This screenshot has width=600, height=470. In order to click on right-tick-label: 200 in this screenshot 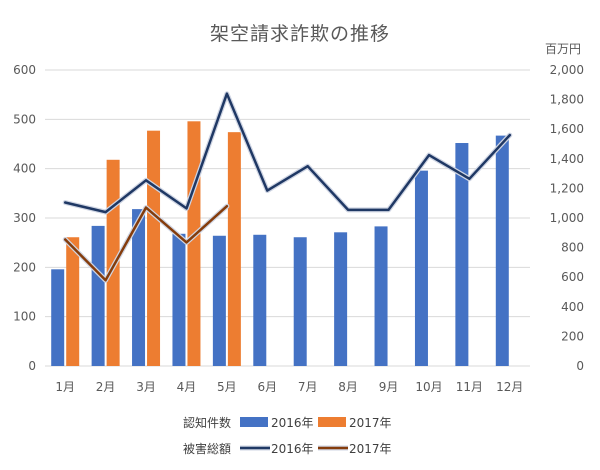, I will do `click(572, 336)`.